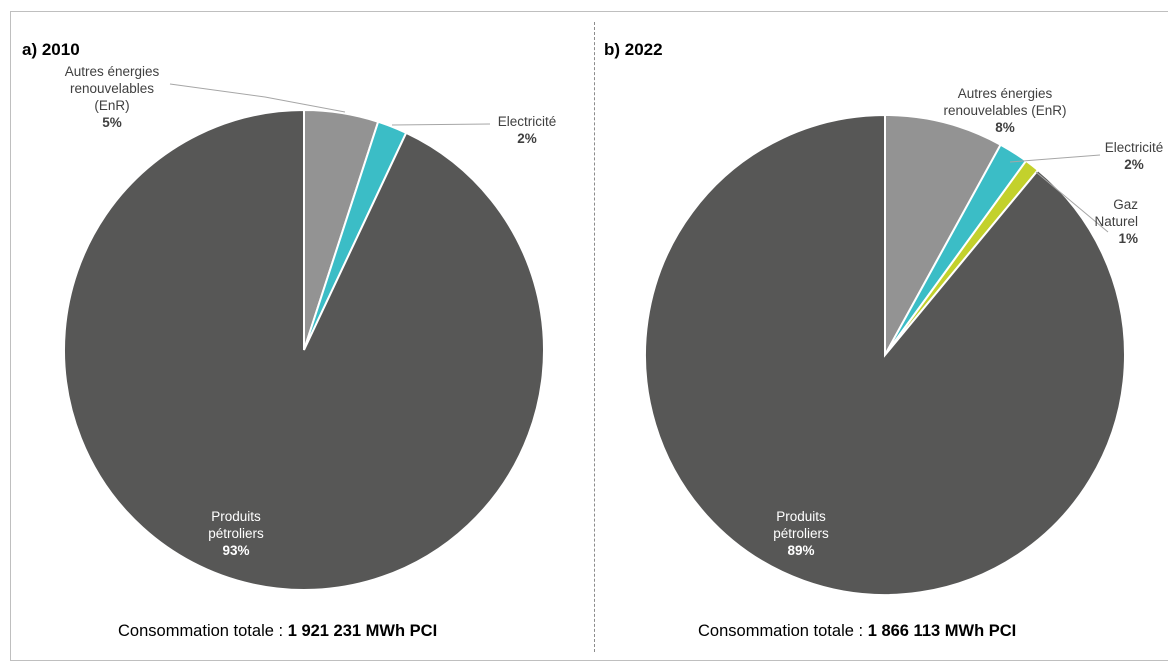 The image size is (1169, 662). What do you see at coordinates (236, 533) in the screenshot?
I see `slice-label-produits-petroliers: Produits pétroliers 93%` at bounding box center [236, 533].